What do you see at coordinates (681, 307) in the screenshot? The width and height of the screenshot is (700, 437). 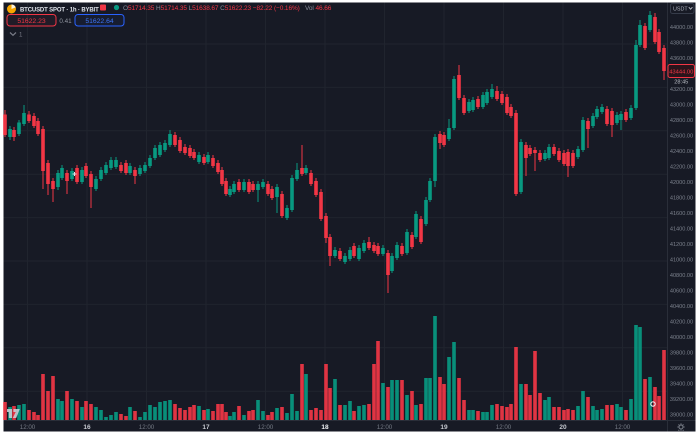 I see `svg-text: 40400.00` at bounding box center [681, 307].